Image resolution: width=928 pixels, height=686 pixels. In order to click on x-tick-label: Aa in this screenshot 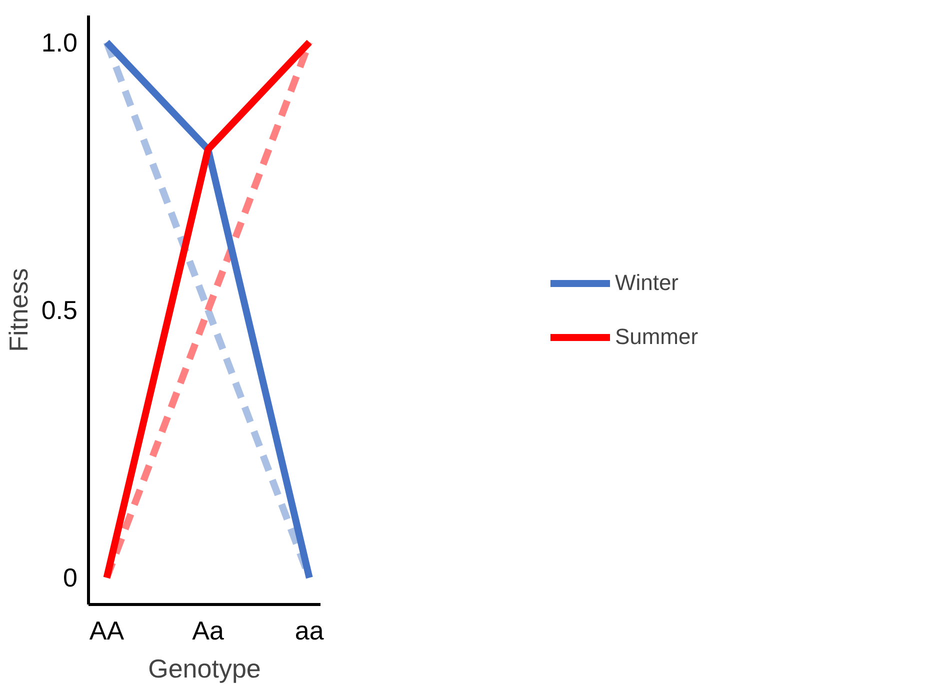, I will do `click(208, 631)`.